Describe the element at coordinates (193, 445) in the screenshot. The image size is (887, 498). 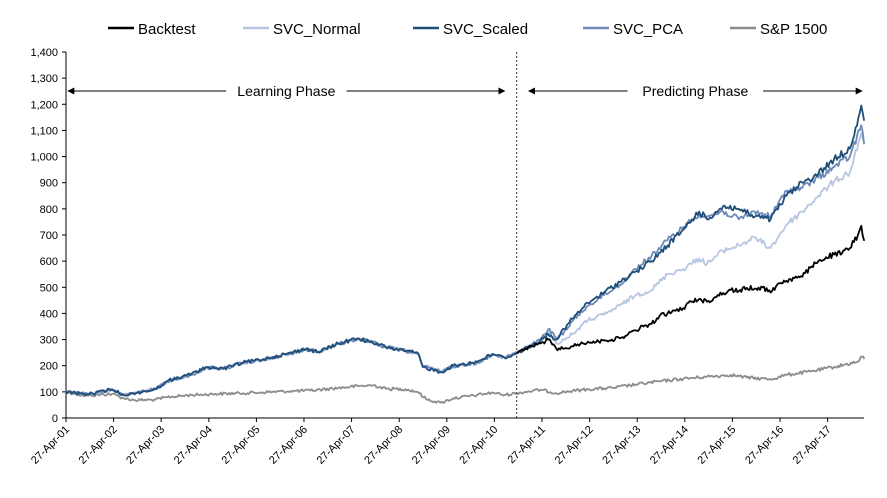
I see `x-tick-label: 27-Apr-04` at that location.